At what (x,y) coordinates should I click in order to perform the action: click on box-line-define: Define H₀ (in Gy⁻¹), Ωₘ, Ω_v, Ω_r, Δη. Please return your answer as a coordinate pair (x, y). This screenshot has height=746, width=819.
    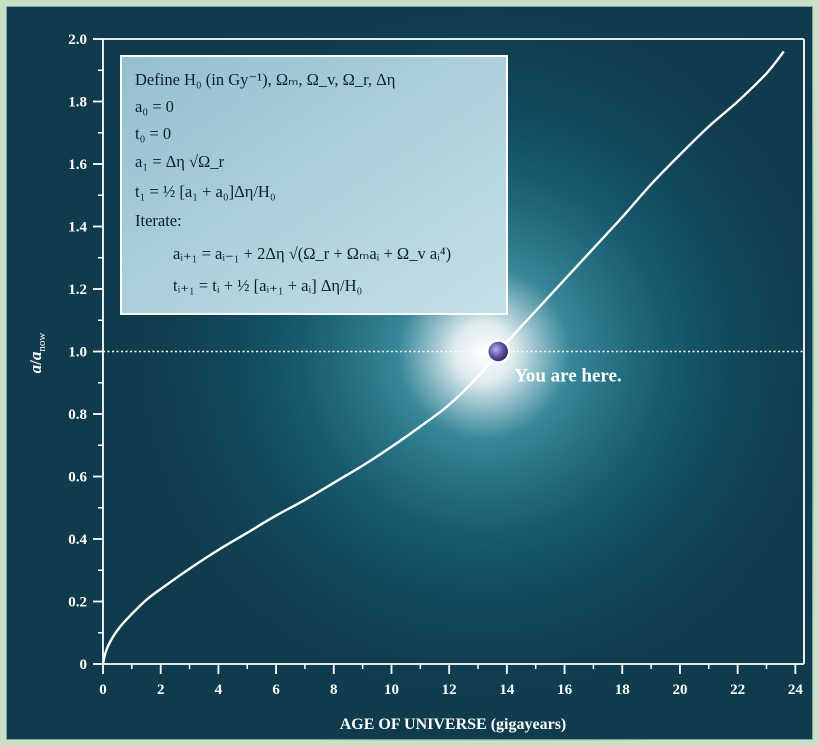
    Looking at the image, I should click on (265, 79).